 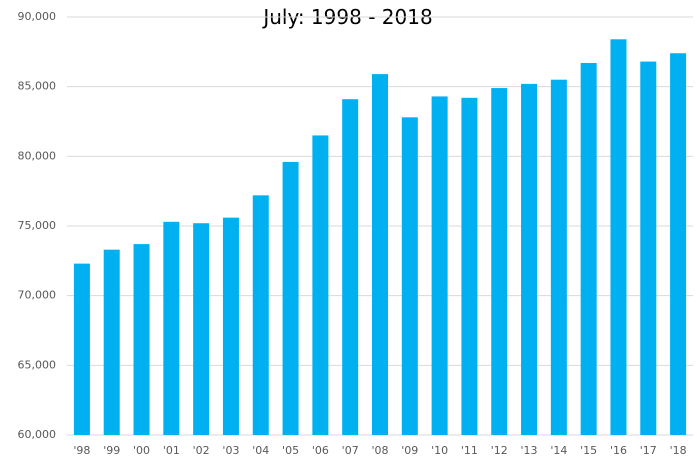 What do you see at coordinates (111, 450) in the screenshot?
I see `x-tick-label: '99` at bounding box center [111, 450].